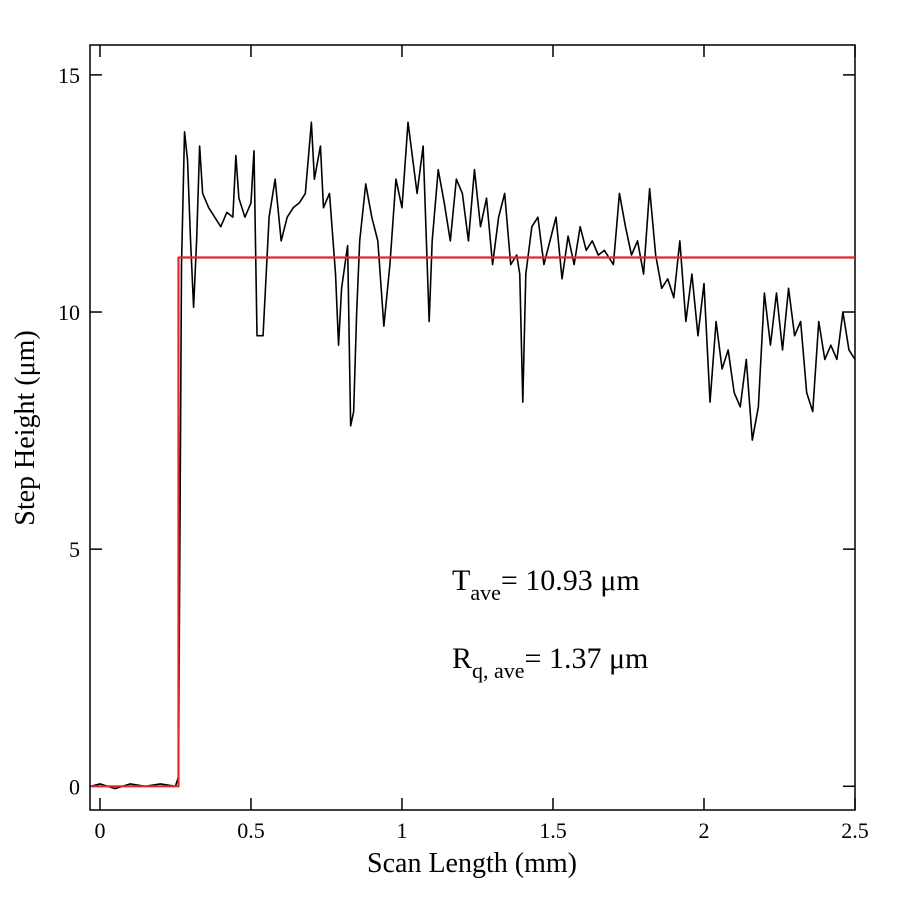 This screenshot has width=900, height=900. Describe the element at coordinates (587, 658) in the screenshot. I see `annotation-rest: = 1.37 μm` at that location.